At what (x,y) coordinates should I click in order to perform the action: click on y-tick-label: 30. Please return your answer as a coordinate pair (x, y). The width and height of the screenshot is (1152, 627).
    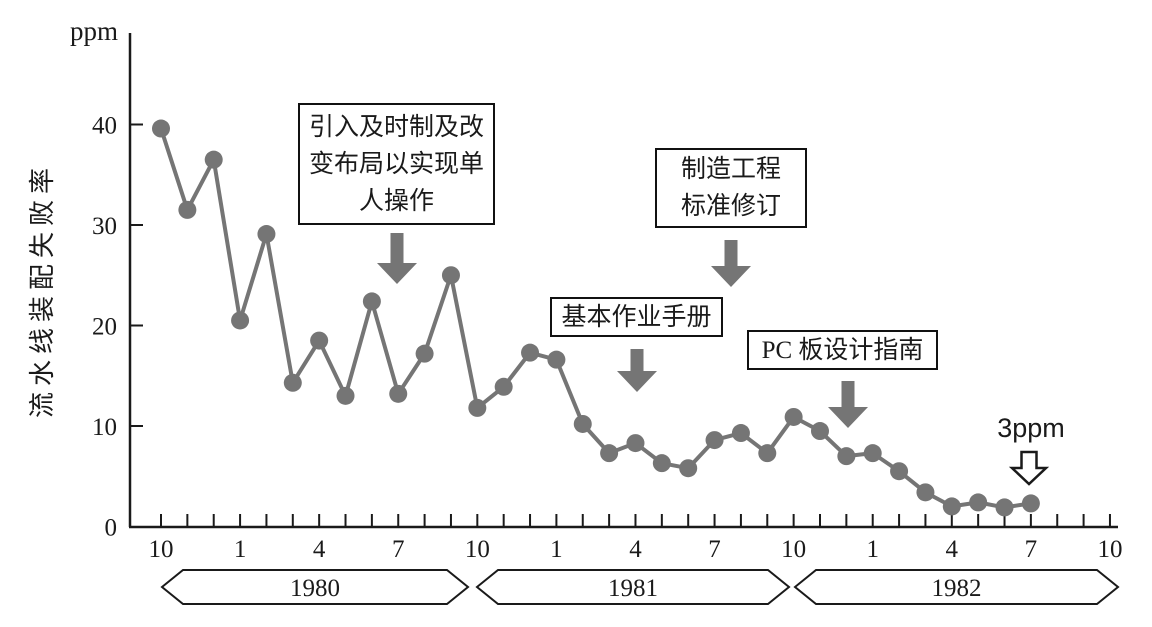
    Looking at the image, I should click on (104, 226).